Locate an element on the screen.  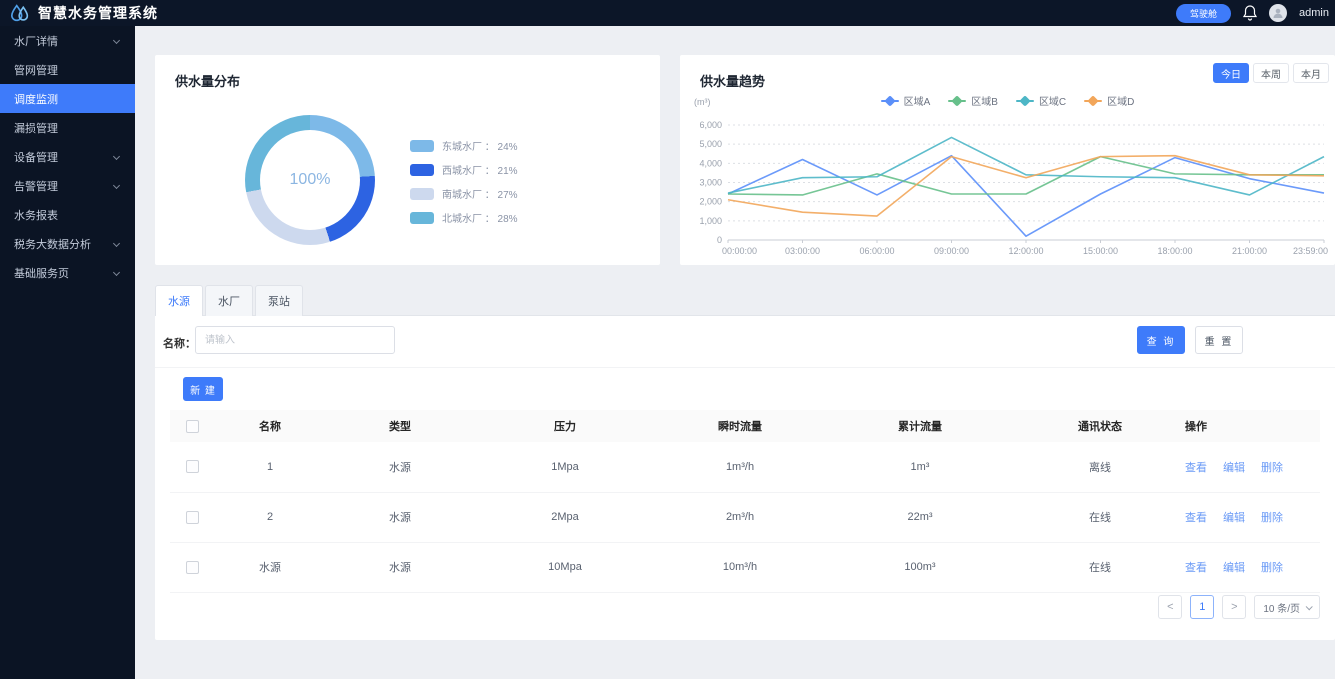
sidebar-item-9: 基础服务页 is located at coordinates (67, 272).